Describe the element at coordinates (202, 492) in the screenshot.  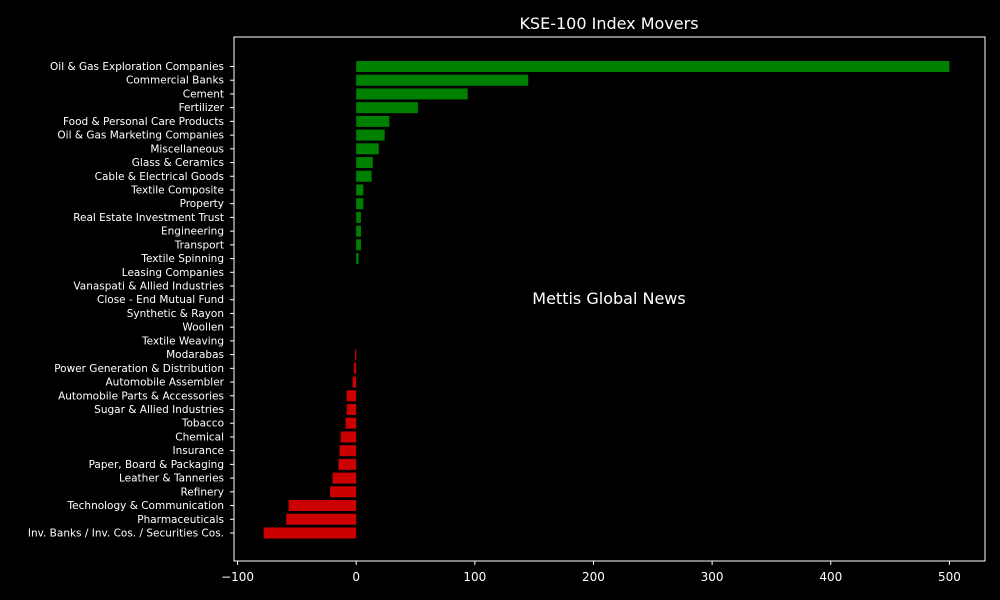
I see `category-label: Refinery` at that location.